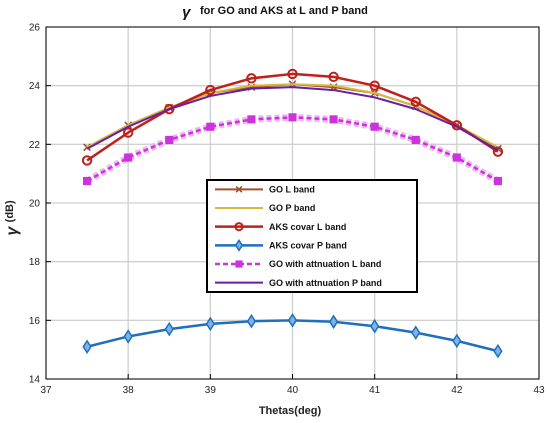  What do you see at coordinates (46, 390) in the screenshot?
I see `x-tick-label: 37` at bounding box center [46, 390].